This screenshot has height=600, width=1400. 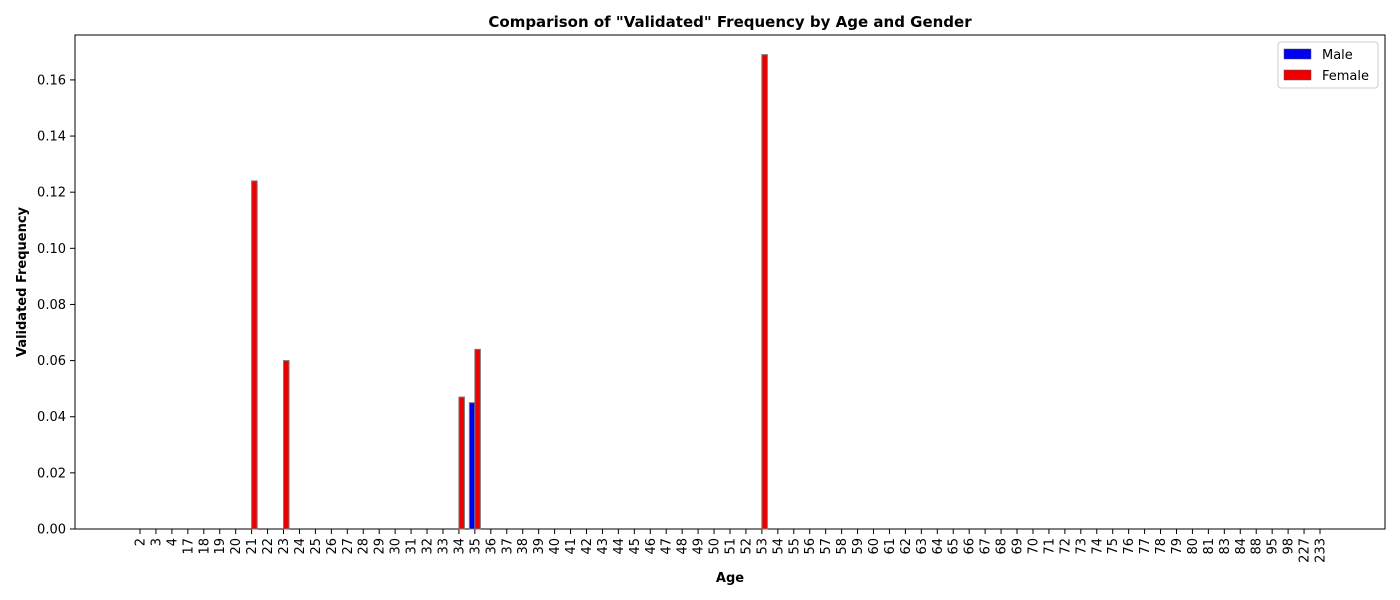 What do you see at coordinates (986, 546) in the screenshot?
I see `x-tick-label: 67` at bounding box center [986, 546].